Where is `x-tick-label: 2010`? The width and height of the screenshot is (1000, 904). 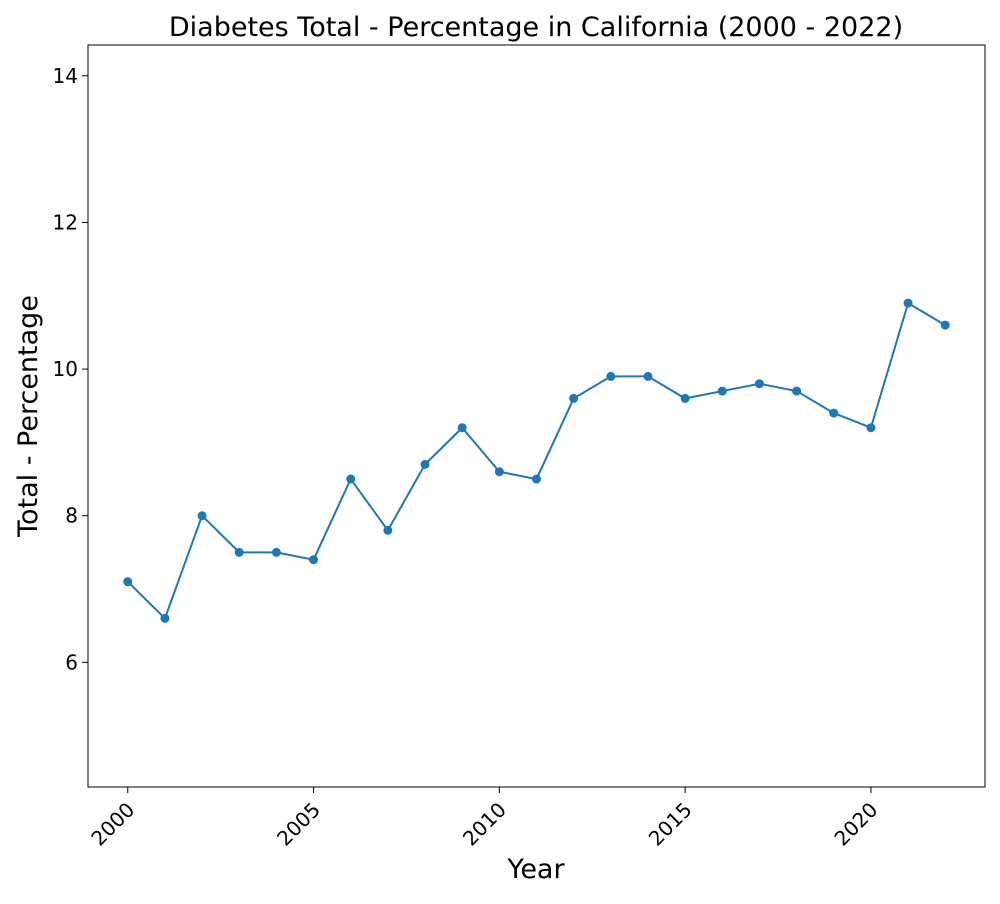 x-tick-label: 2010 is located at coordinates (484, 824).